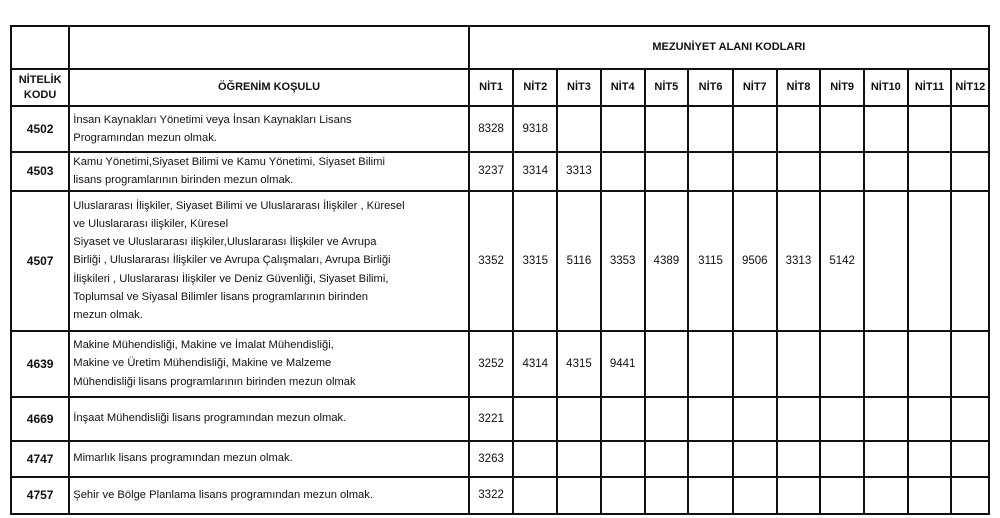  Describe the element at coordinates (579, 363) in the screenshot. I see `graduation-code-cell: 4315` at that location.